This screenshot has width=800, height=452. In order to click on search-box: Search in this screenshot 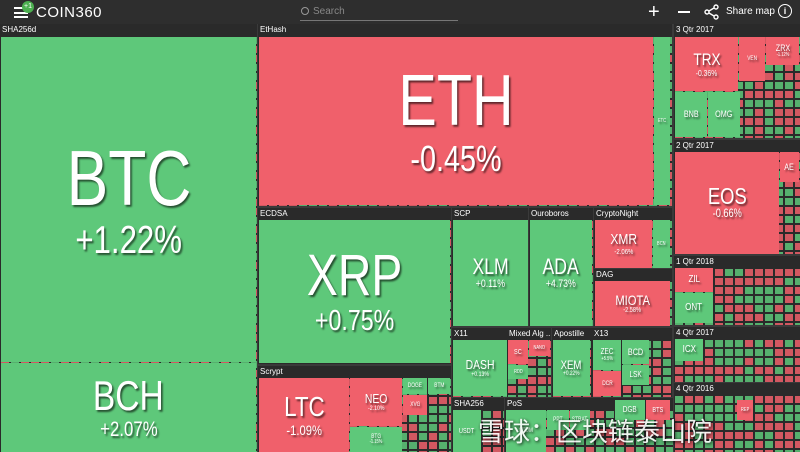, I will do `click(379, 12)`.